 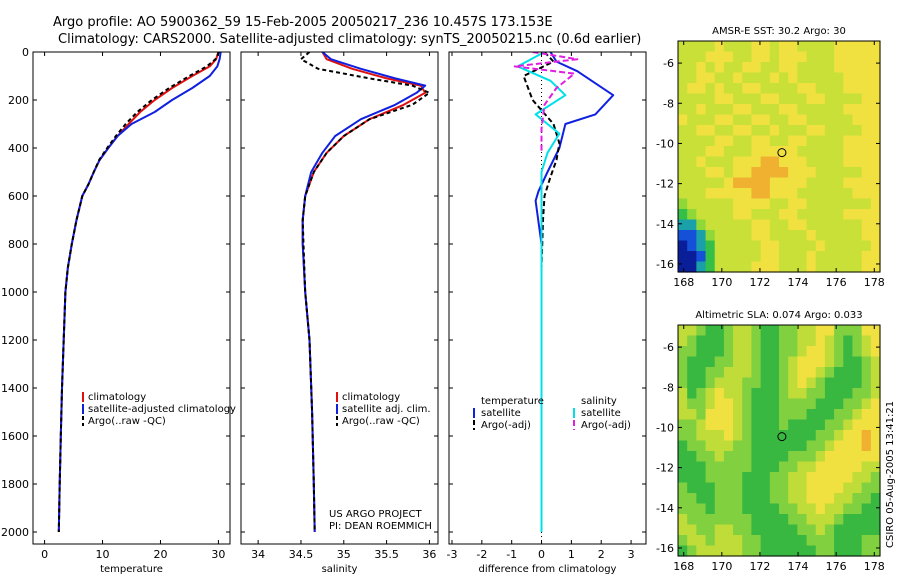 What do you see at coordinates (344, 554) in the screenshot?
I see `salinity-xtick-label: 35` at bounding box center [344, 554].